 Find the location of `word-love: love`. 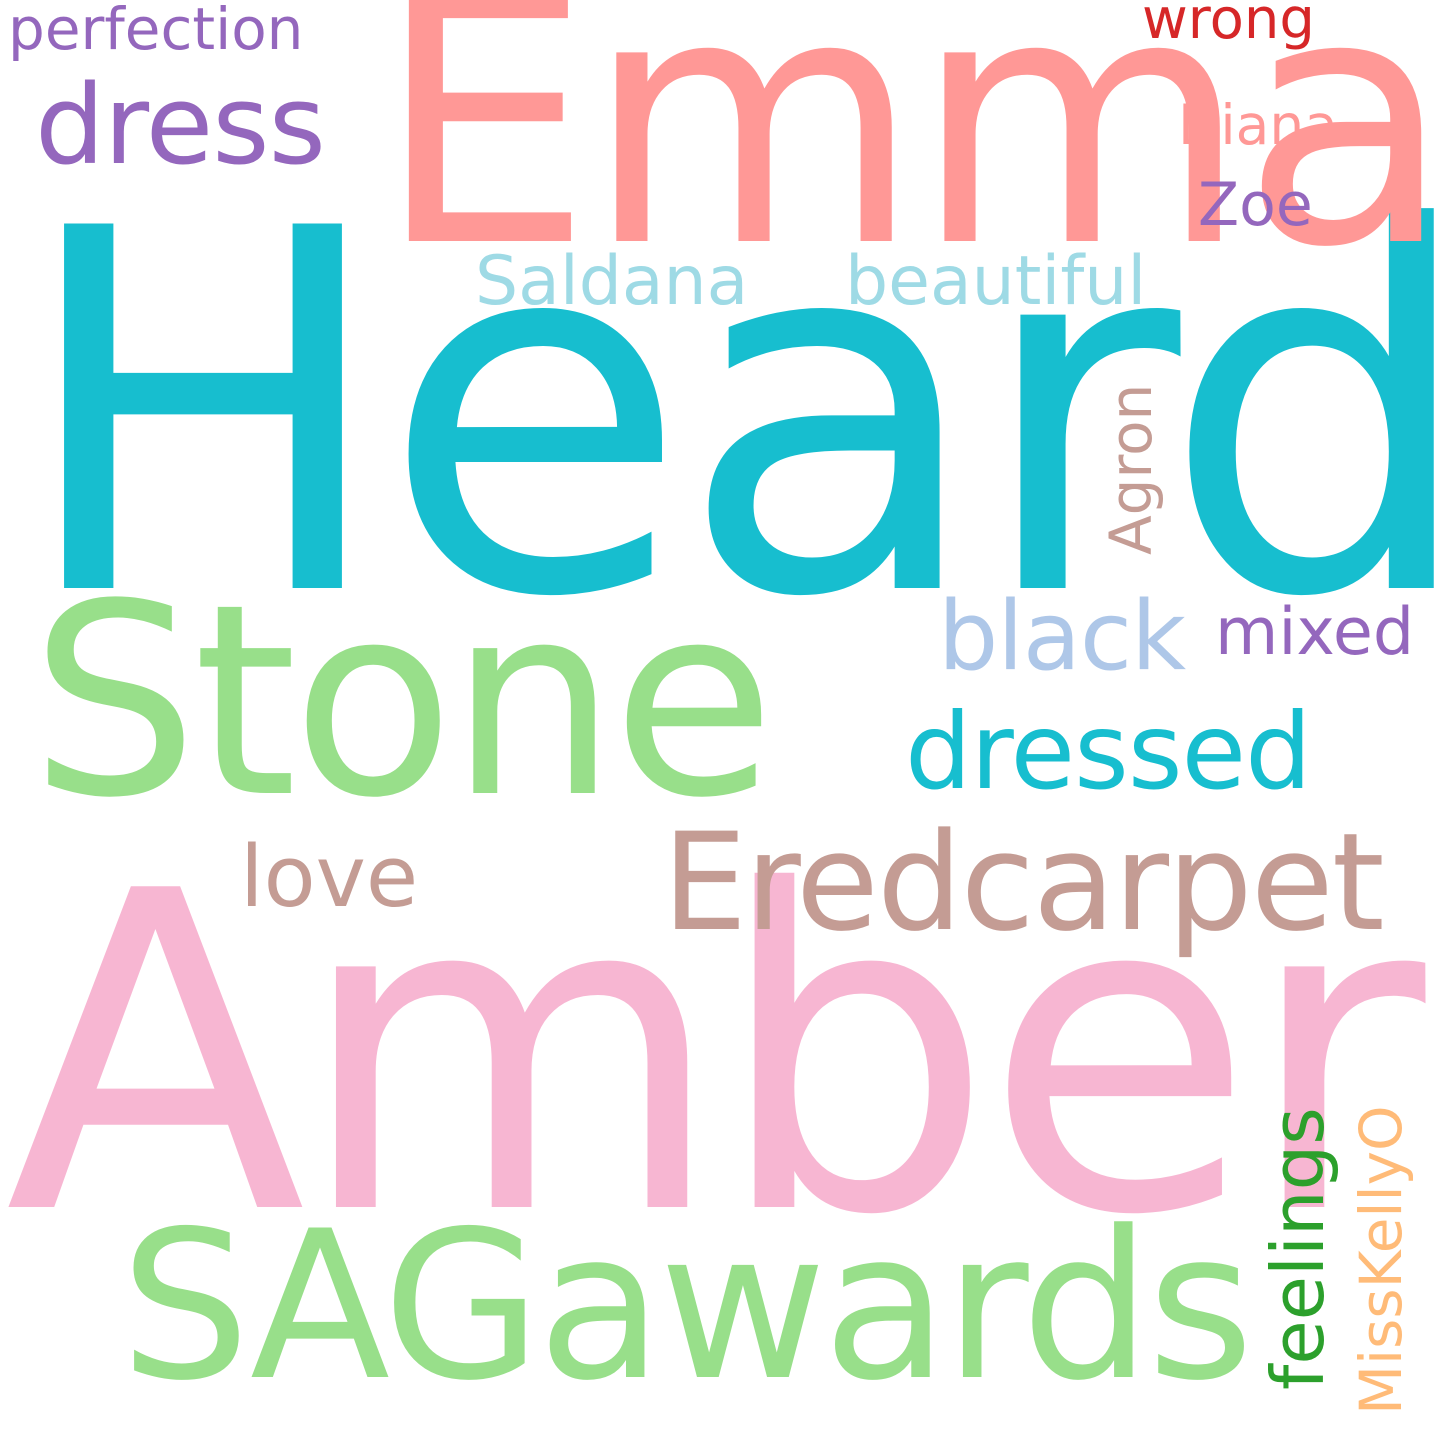

word-love: love is located at coordinates (329, 877).